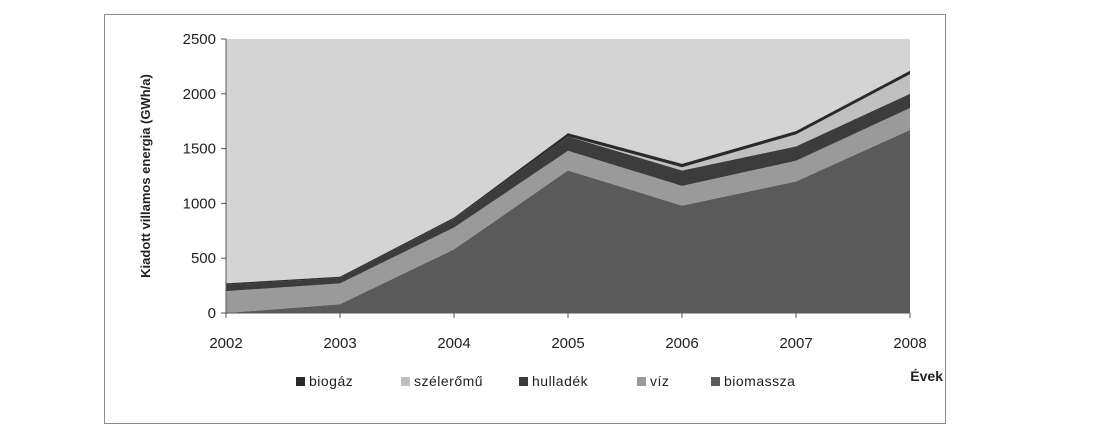  What do you see at coordinates (568, 332) in the screenshot?
I see `x-axis: 2002 2003 2004 2005 2006 2007 2008` at bounding box center [568, 332].